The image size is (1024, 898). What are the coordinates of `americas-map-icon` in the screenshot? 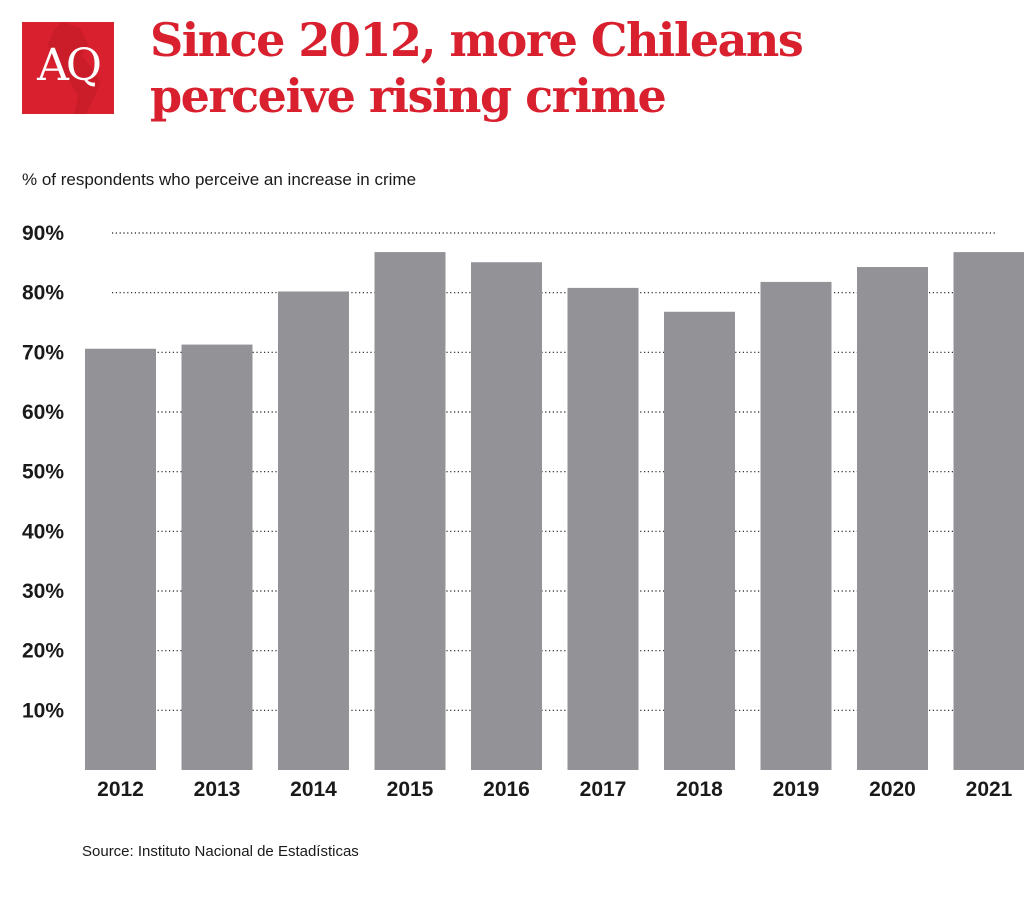 It's located at (74, 68).